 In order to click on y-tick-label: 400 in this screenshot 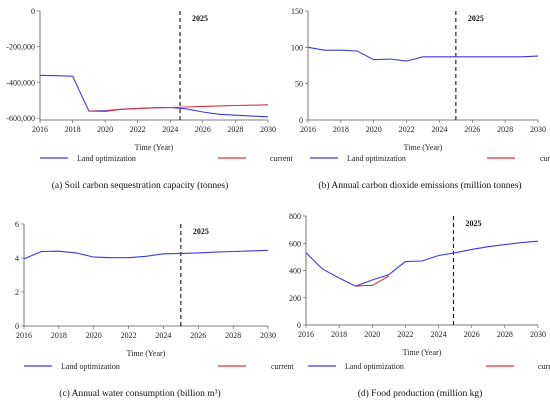, I will do `click(295, 271)`.